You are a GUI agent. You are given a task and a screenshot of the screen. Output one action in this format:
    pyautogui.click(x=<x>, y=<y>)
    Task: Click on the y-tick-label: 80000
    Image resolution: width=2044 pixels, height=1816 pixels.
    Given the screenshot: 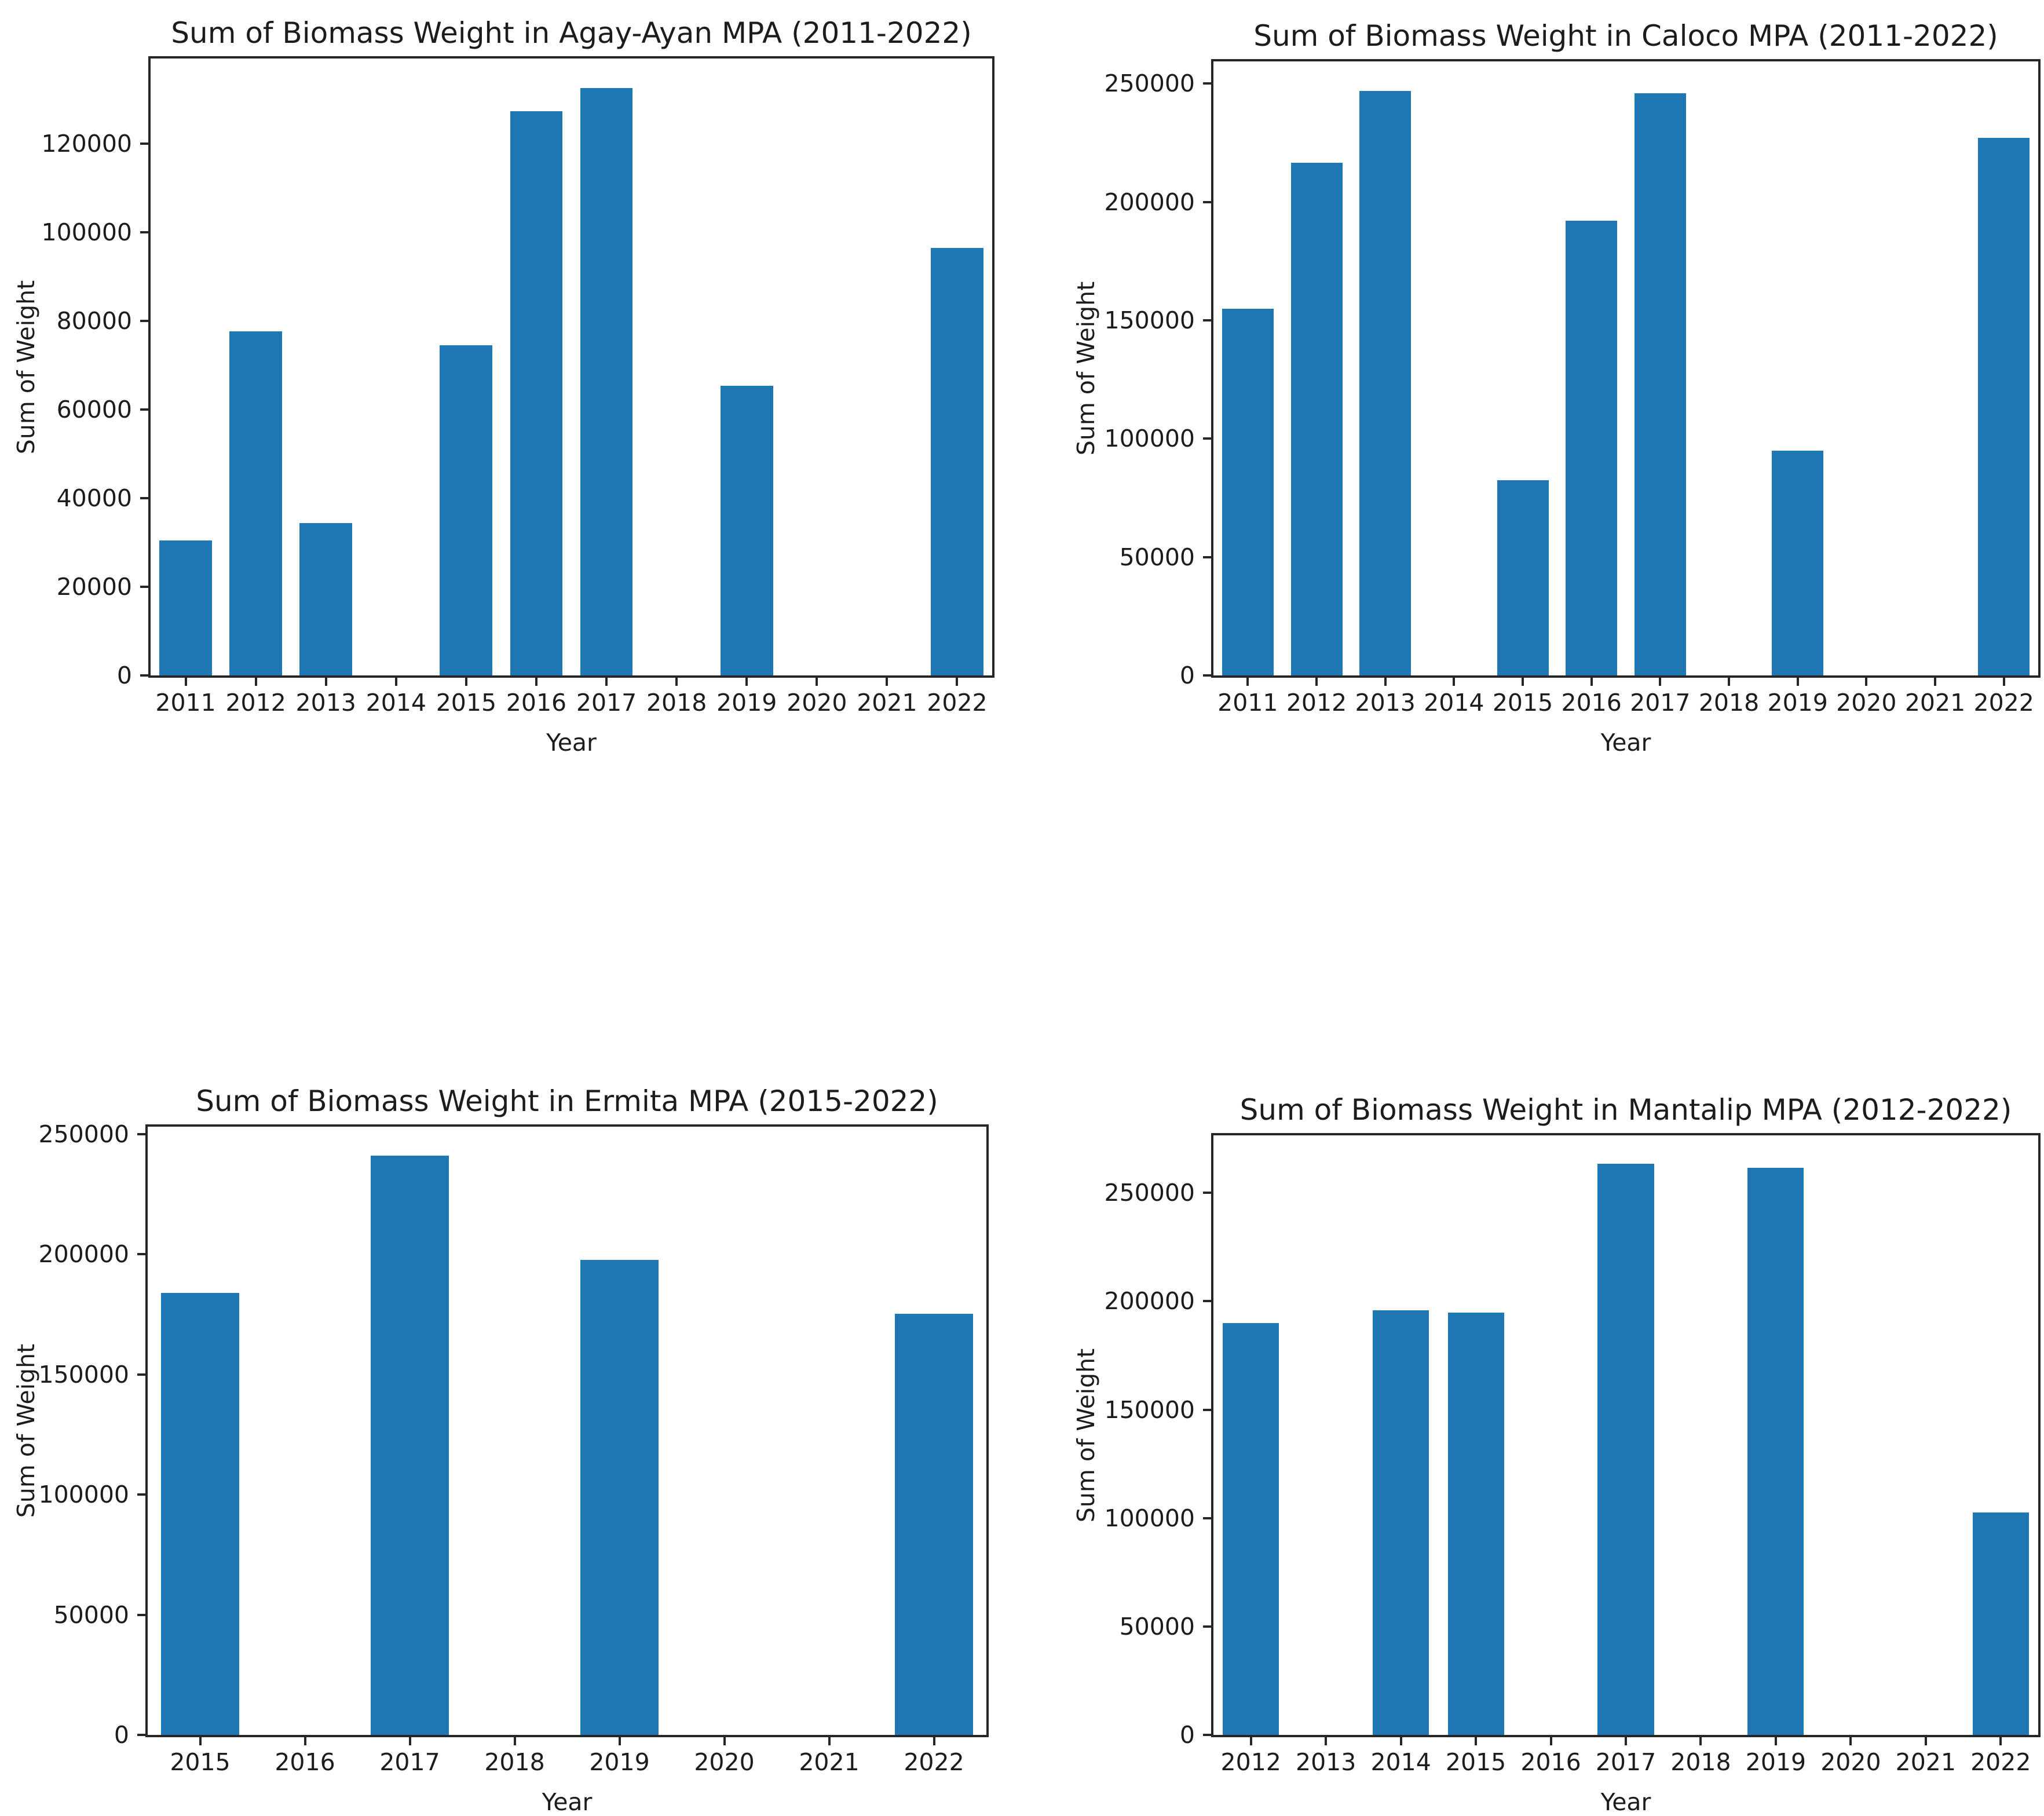 What is the action you would take?
    pyautogui.click(x=94, y=320)
    